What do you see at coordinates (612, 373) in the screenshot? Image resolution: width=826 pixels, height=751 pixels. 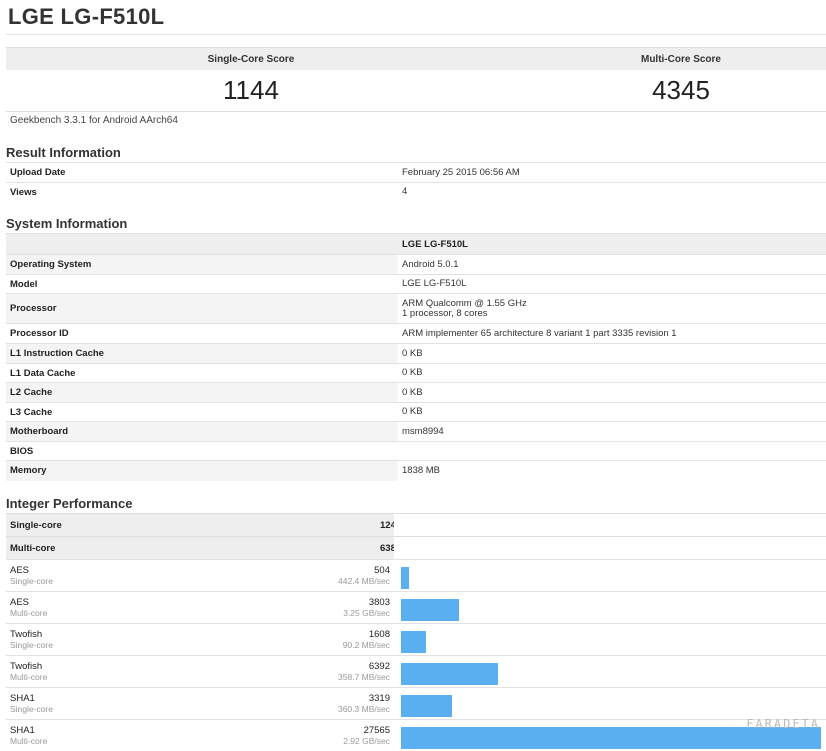 I see `l1-data-cache-value: 0 KB` at bounding box center [612, 373].